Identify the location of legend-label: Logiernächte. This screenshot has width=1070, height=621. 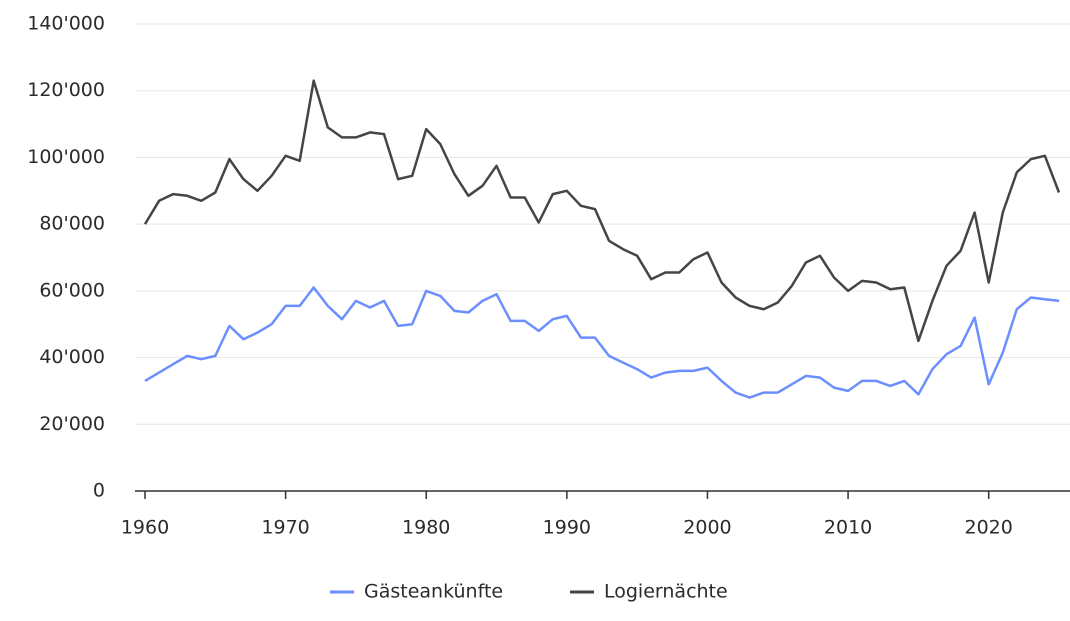
(666, 592).